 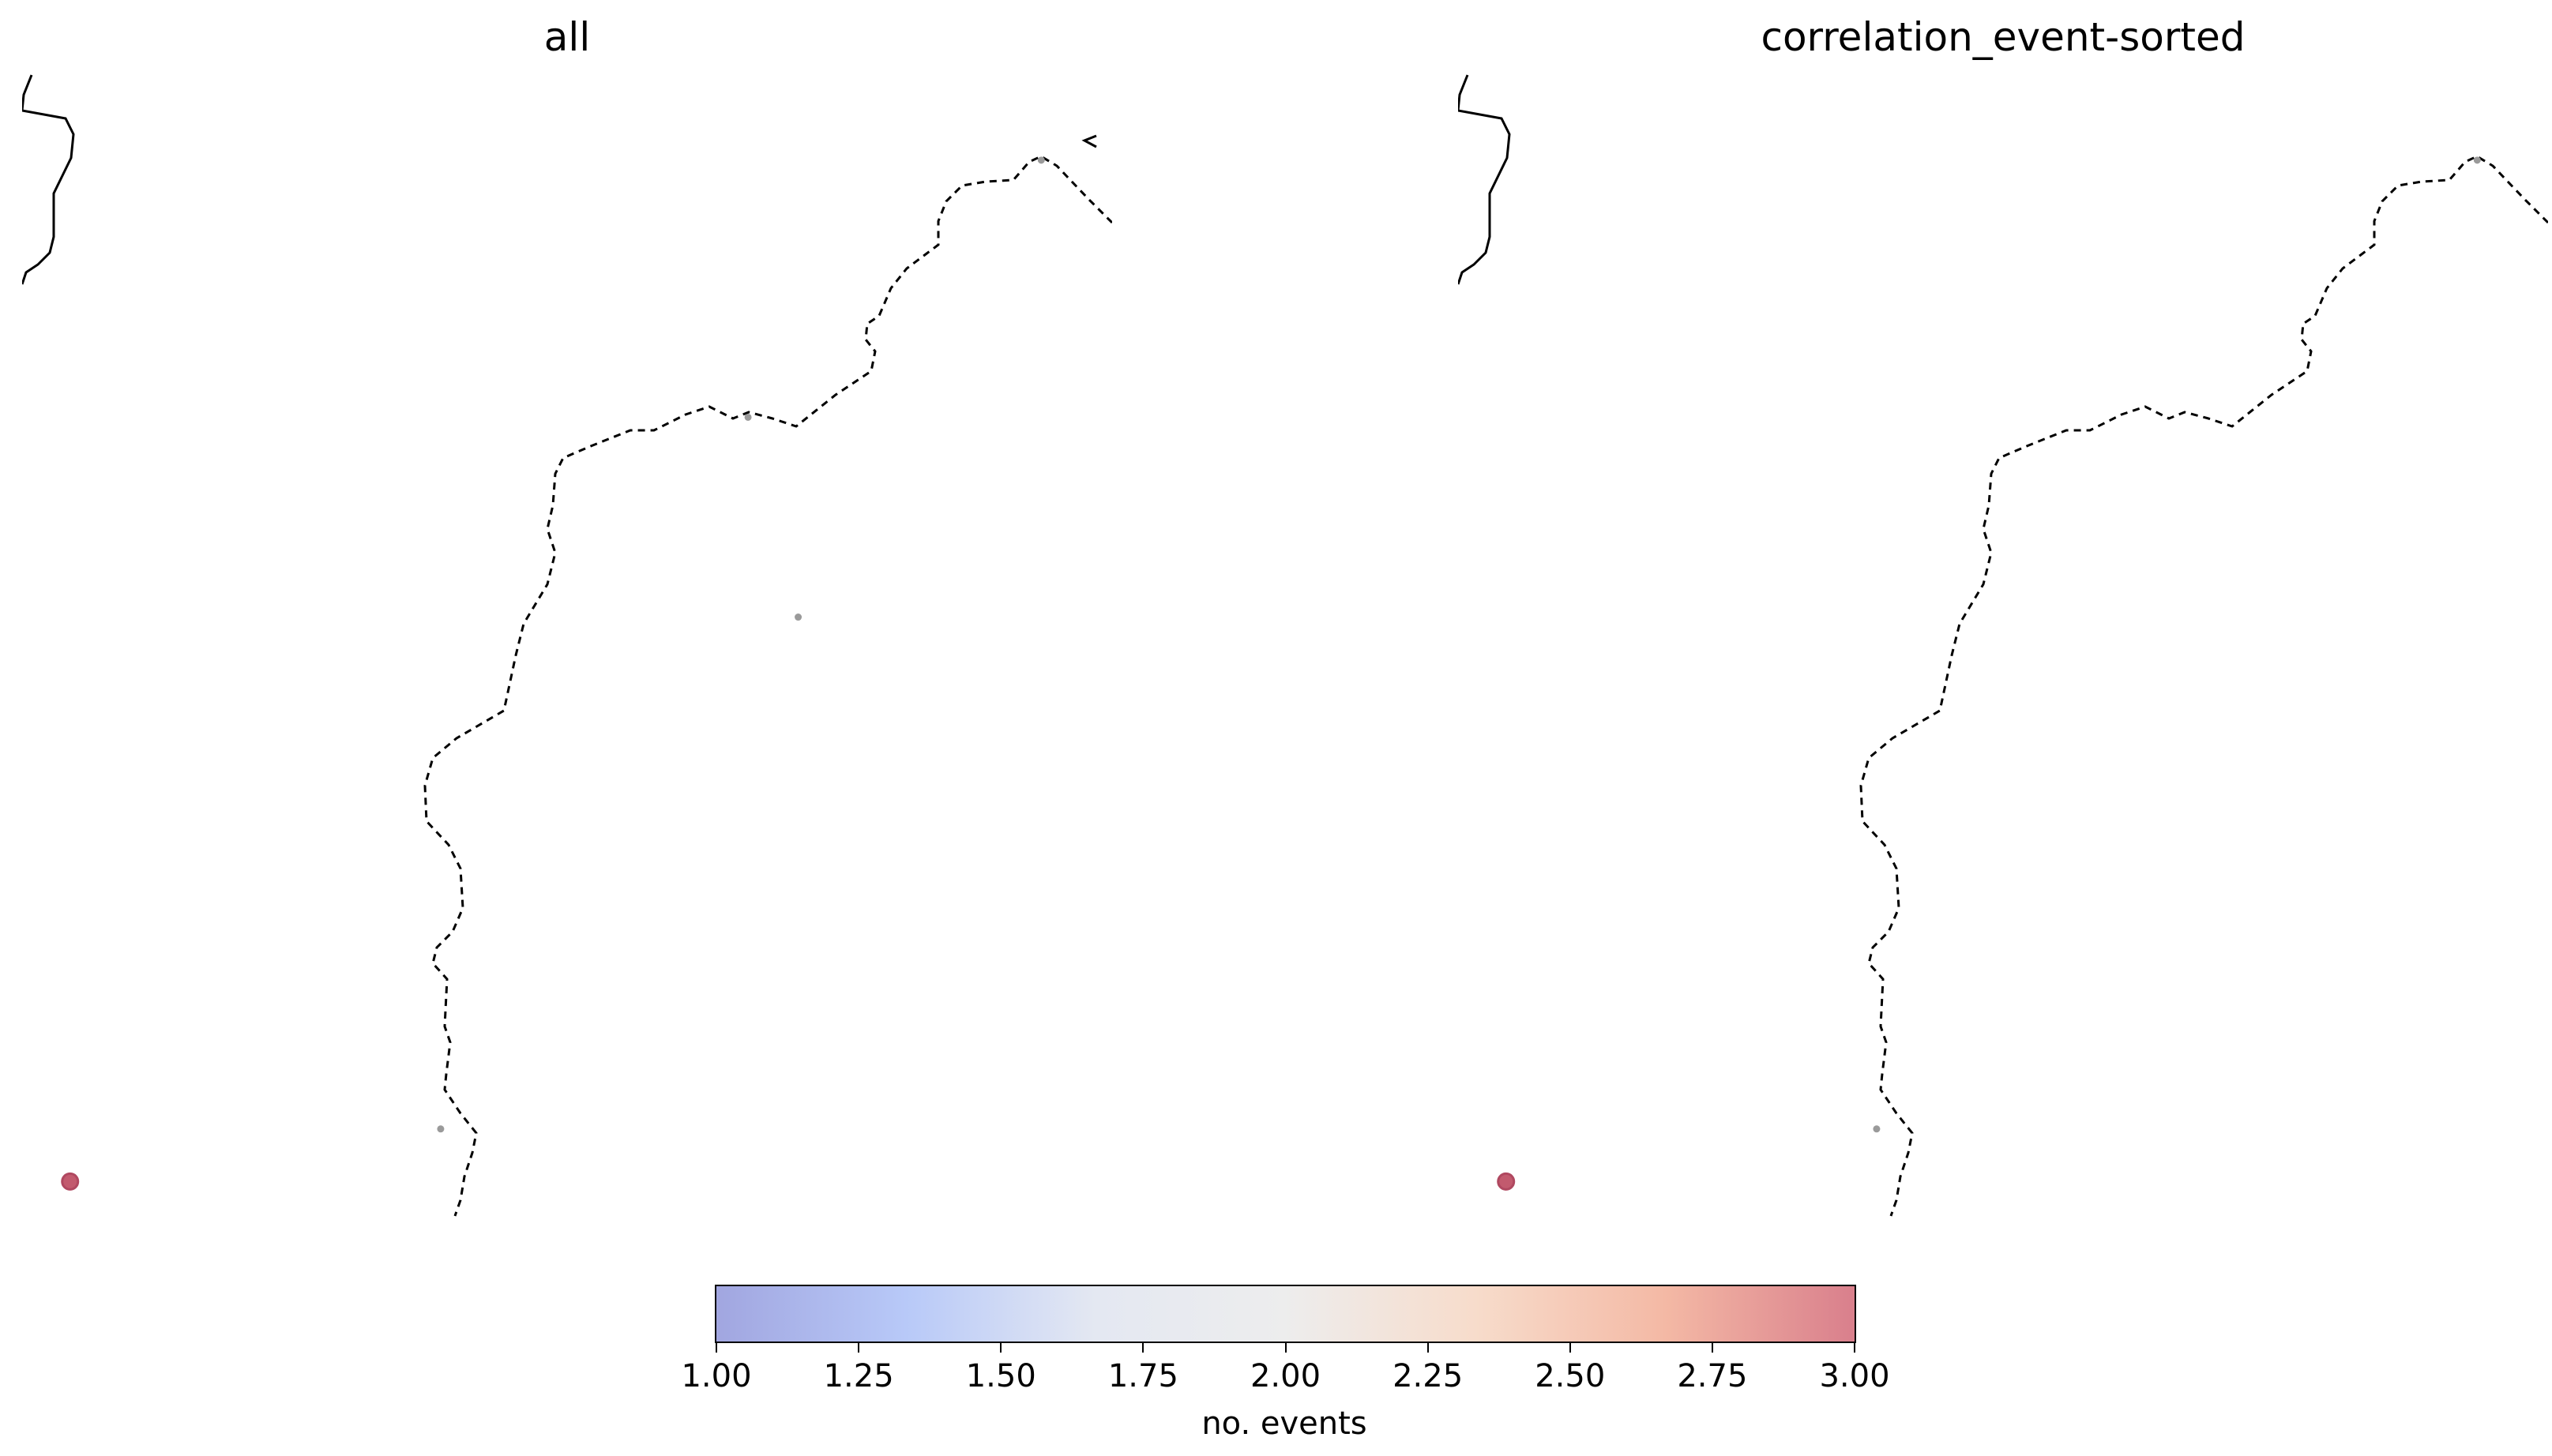 What do you see at coordinates (858, 1376) in the screenshot?
I see `colorbar-tick-label: 1.25` at bounding box center [858, 1376].